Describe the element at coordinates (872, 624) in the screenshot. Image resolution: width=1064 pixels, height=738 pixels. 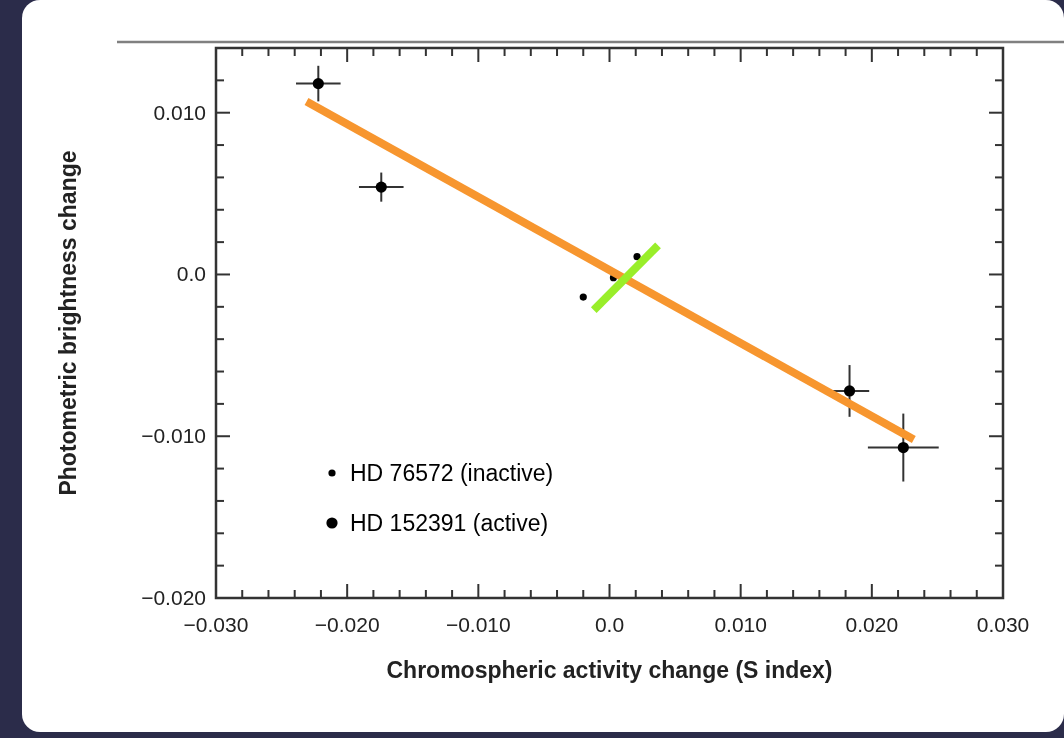
I see `x-tick-label: 0.020` at that location.